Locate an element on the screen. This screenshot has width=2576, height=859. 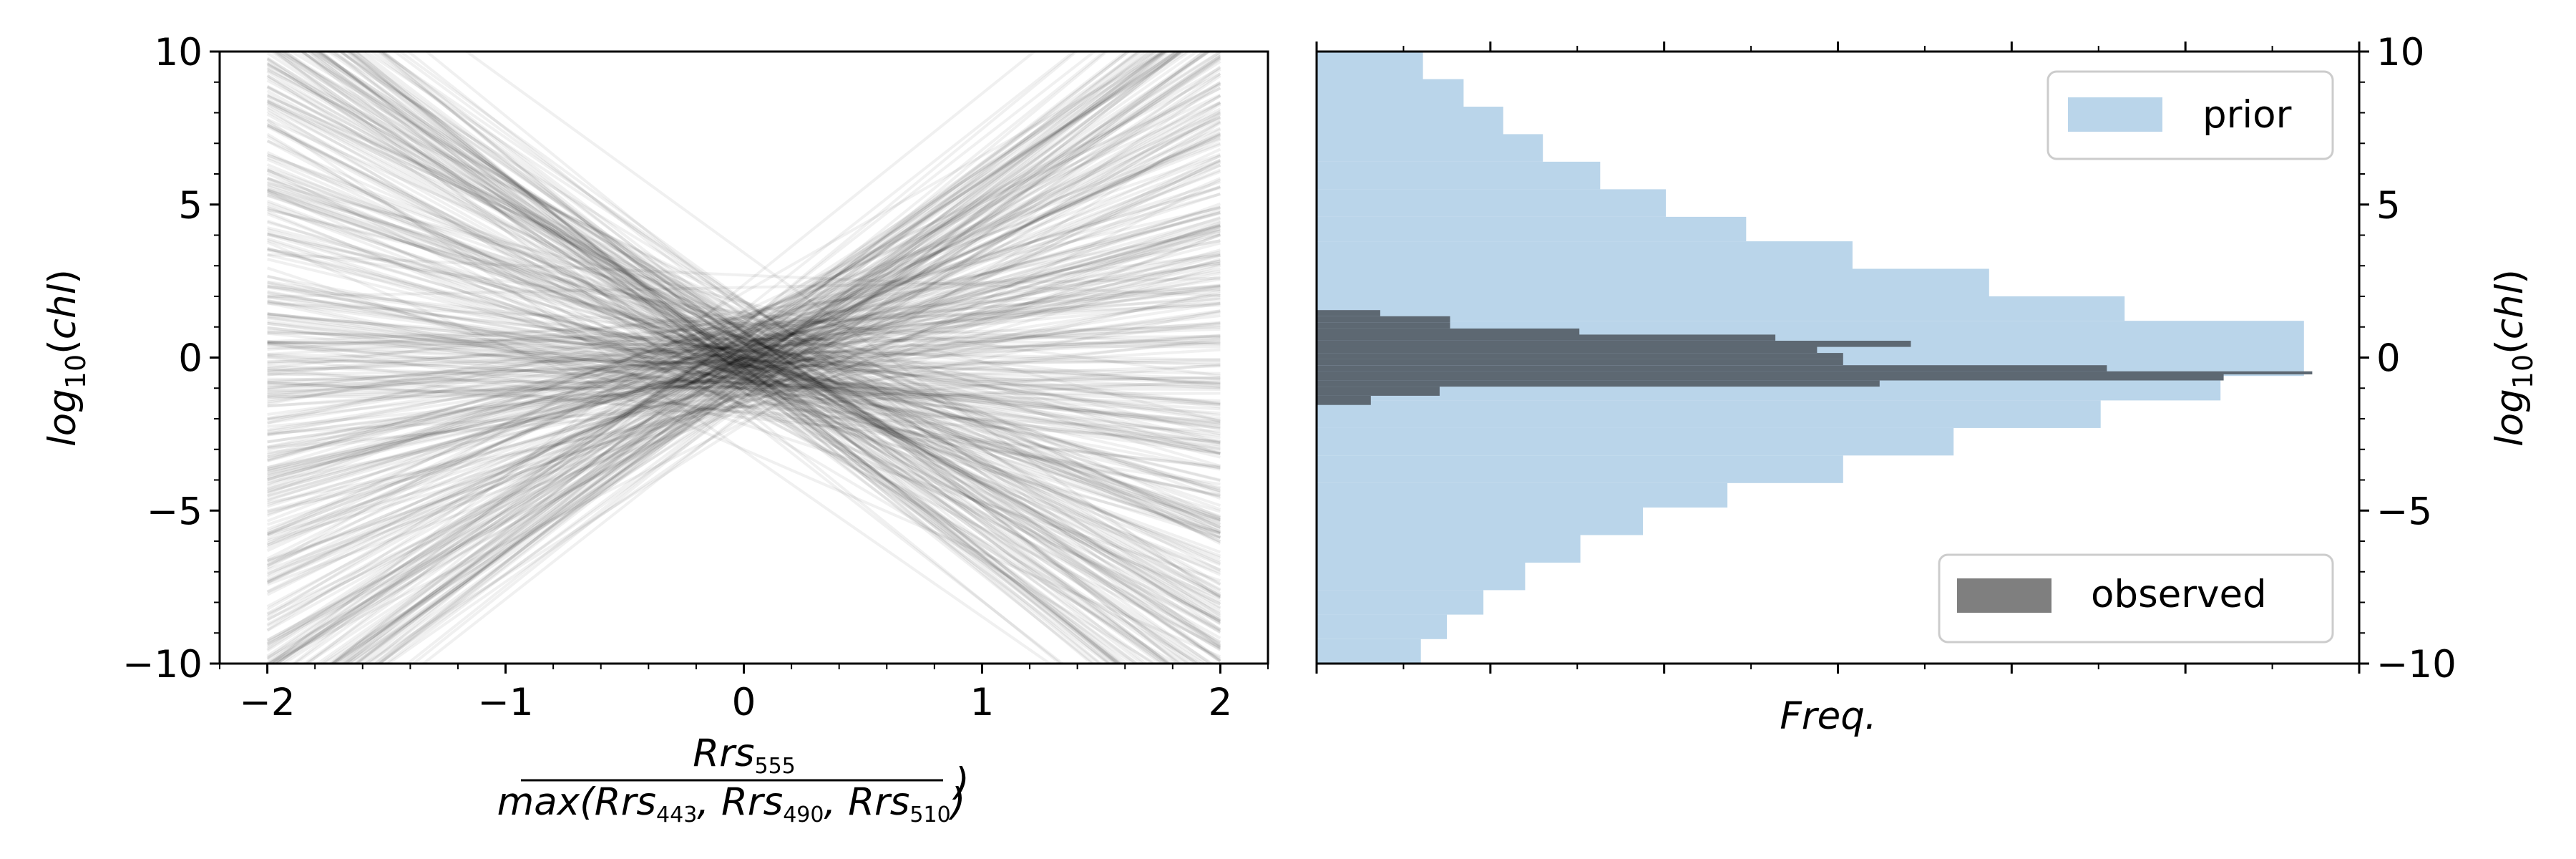
x-label-numerator: Rrs555 is located at coordinates (744, 755).